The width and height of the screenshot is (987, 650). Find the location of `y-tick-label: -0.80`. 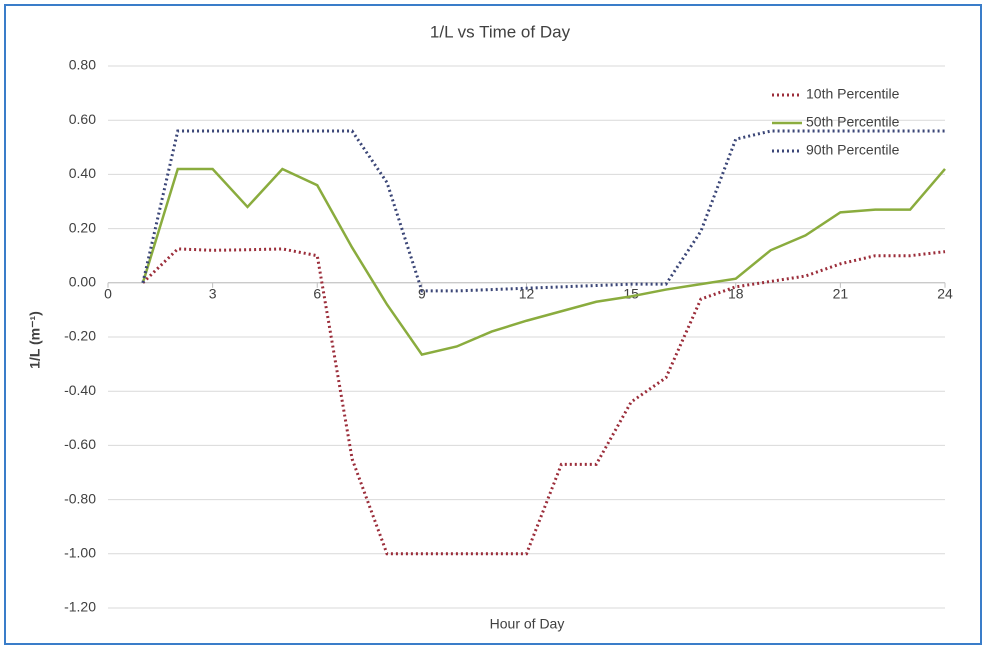

y-tick-label: -0.80 is located at coordinates (80, 498).